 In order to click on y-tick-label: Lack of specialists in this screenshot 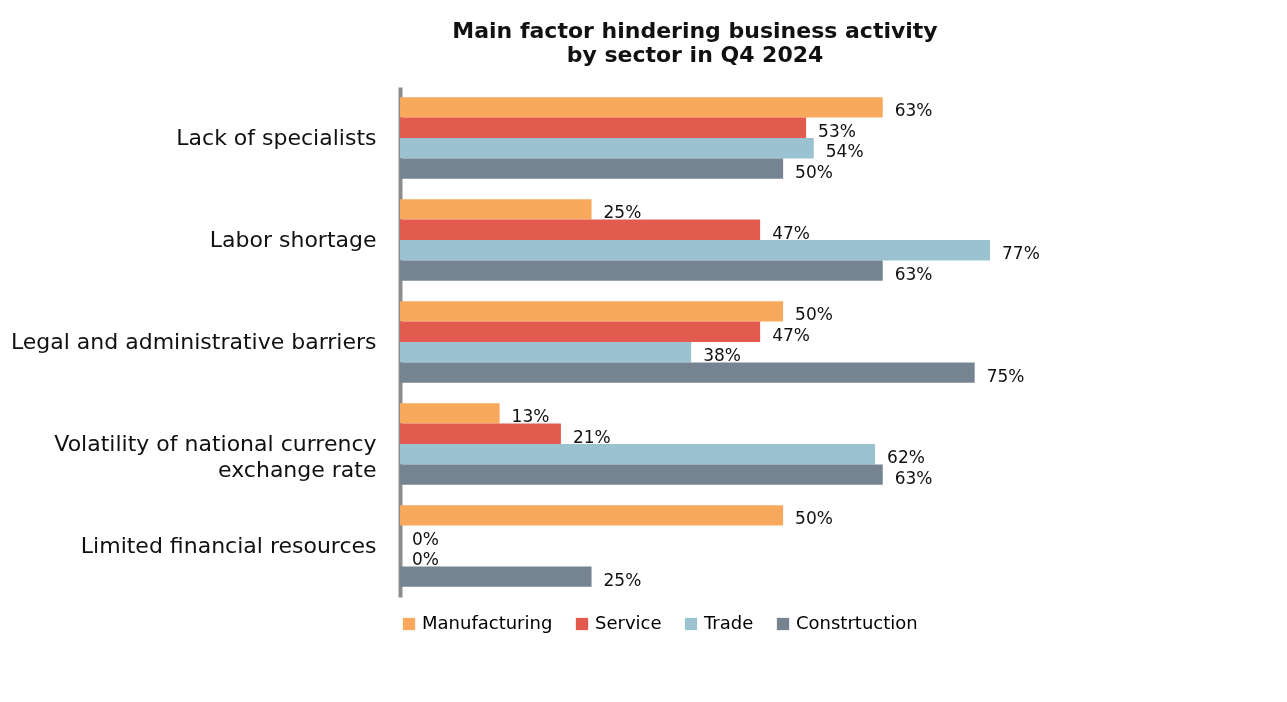, I will do `click(276, 137)`.